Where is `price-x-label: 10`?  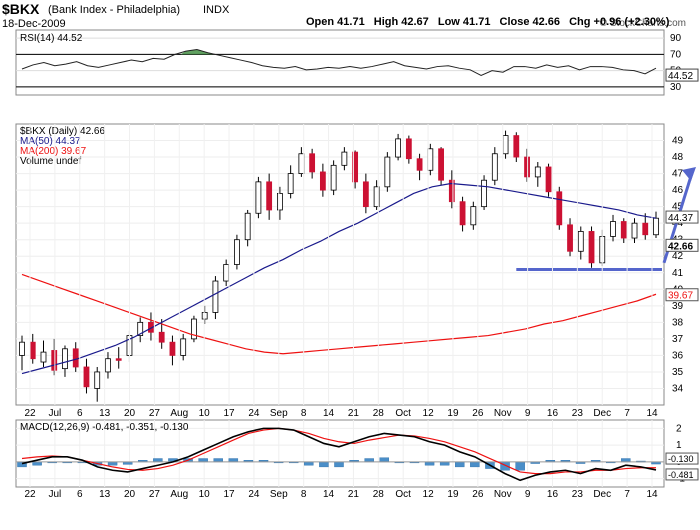 price-x-label: 10 is located at coordinates (205, 413).